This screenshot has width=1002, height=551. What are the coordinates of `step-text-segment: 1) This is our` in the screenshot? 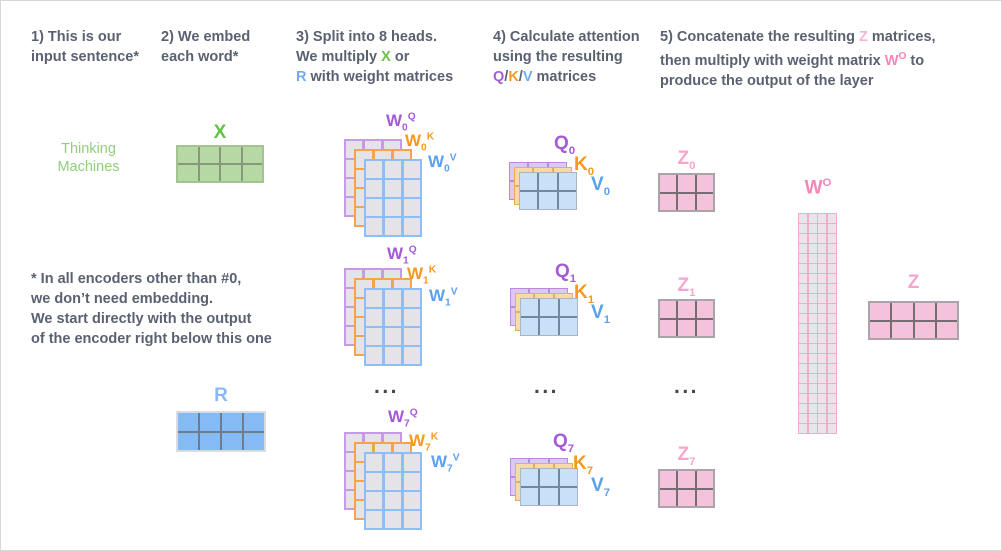 It's located at (76, 37).